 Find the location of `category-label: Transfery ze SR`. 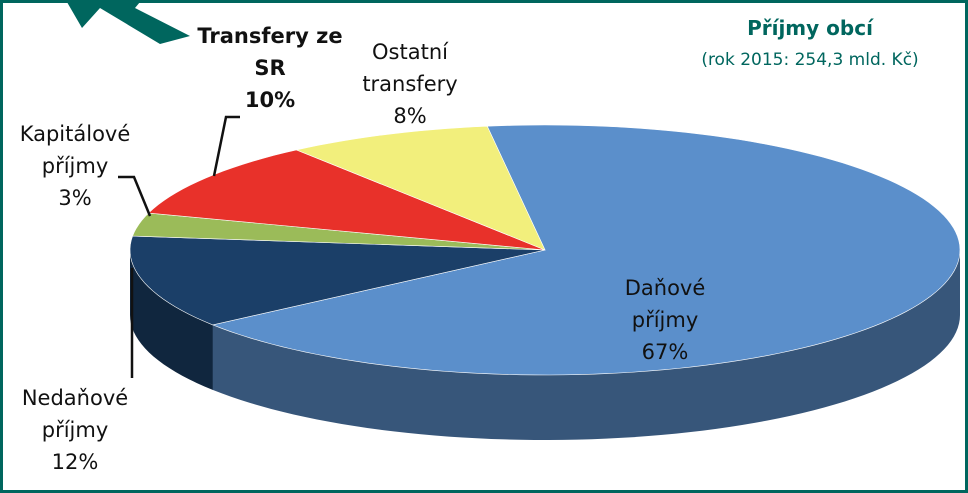

category-label: Transfery ze SR is located at coordinates (270, 52).